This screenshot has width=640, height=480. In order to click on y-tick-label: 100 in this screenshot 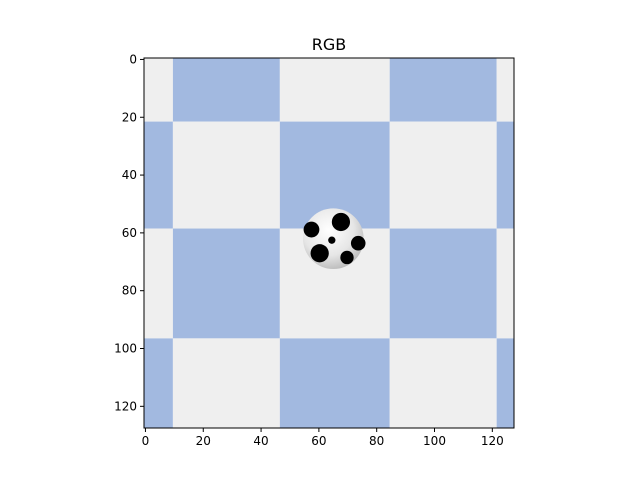, I will do `click(125, 349)`.